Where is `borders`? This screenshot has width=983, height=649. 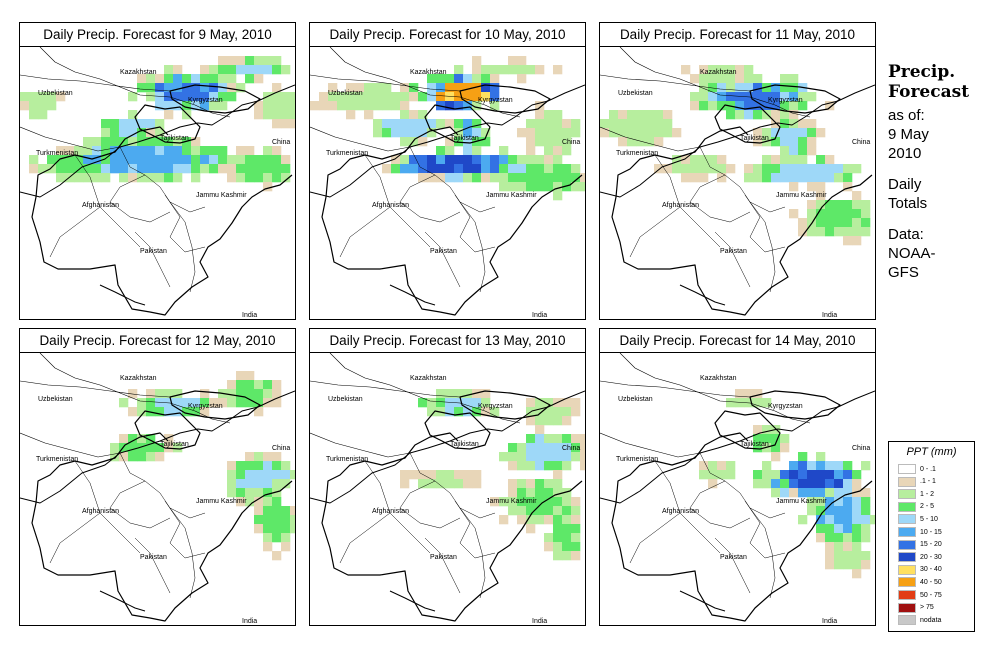
borders is located at coordinates (737, 487).